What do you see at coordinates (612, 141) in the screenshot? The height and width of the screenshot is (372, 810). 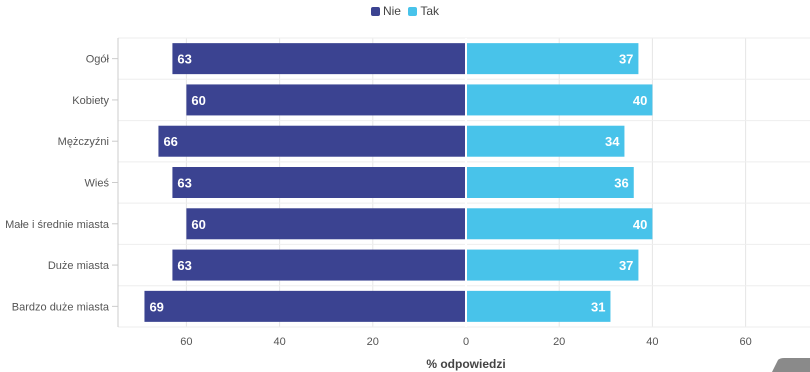 I see `data-label-tak: 34` at bounding box center [612, 141].